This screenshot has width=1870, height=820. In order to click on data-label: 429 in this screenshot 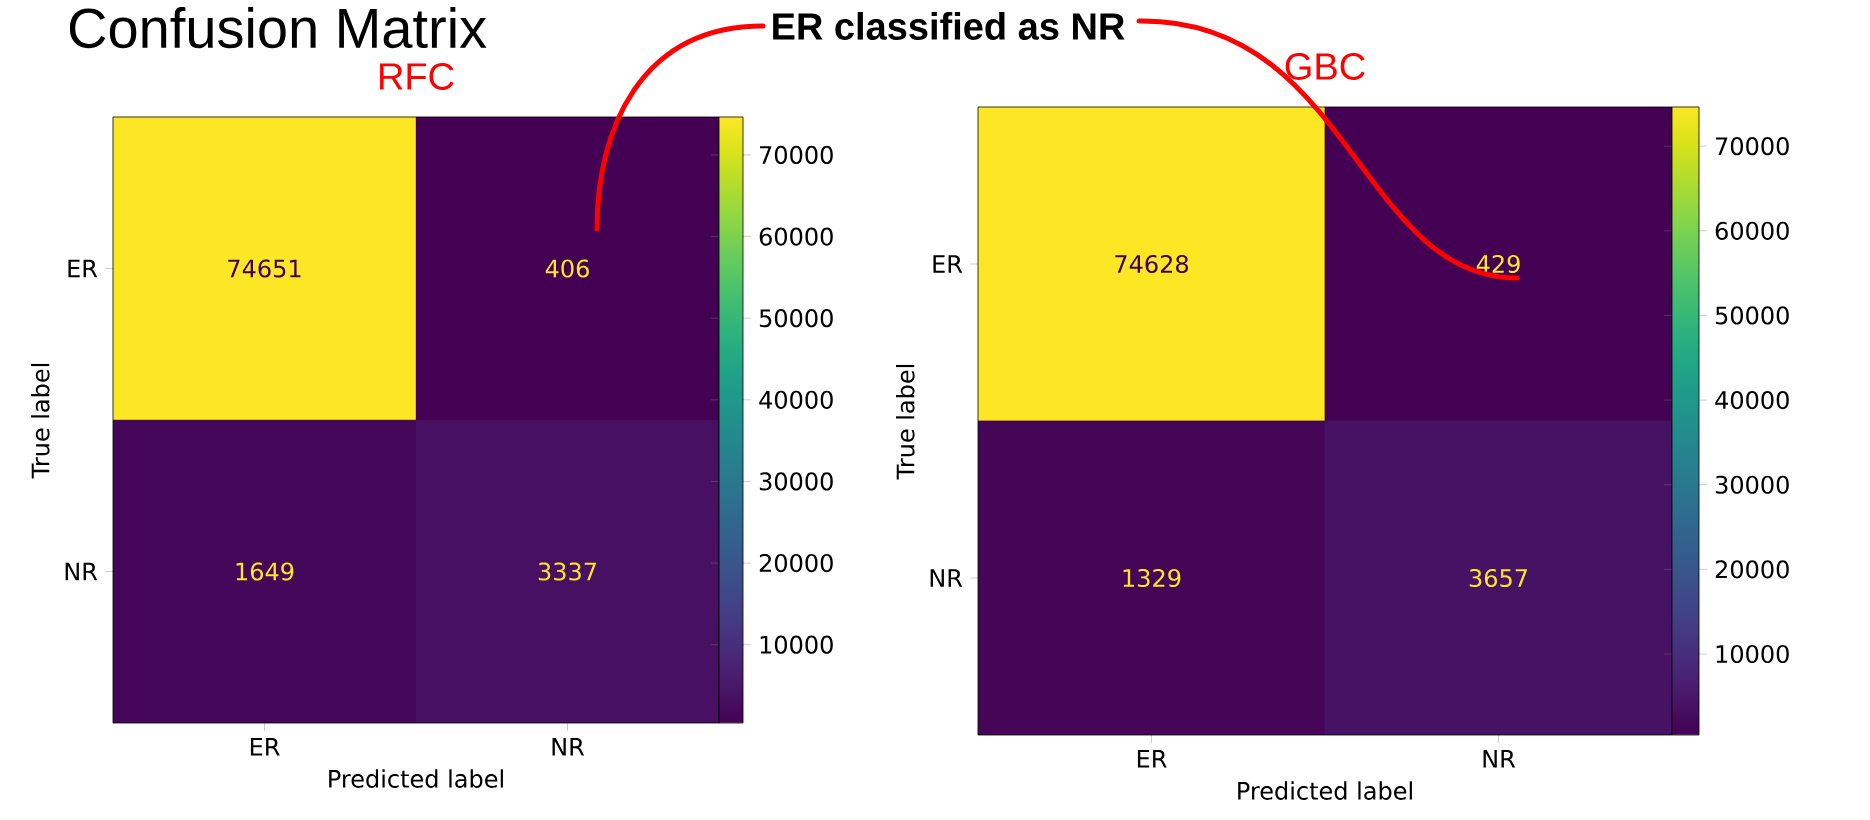, I will do `click(1498, 264)`.